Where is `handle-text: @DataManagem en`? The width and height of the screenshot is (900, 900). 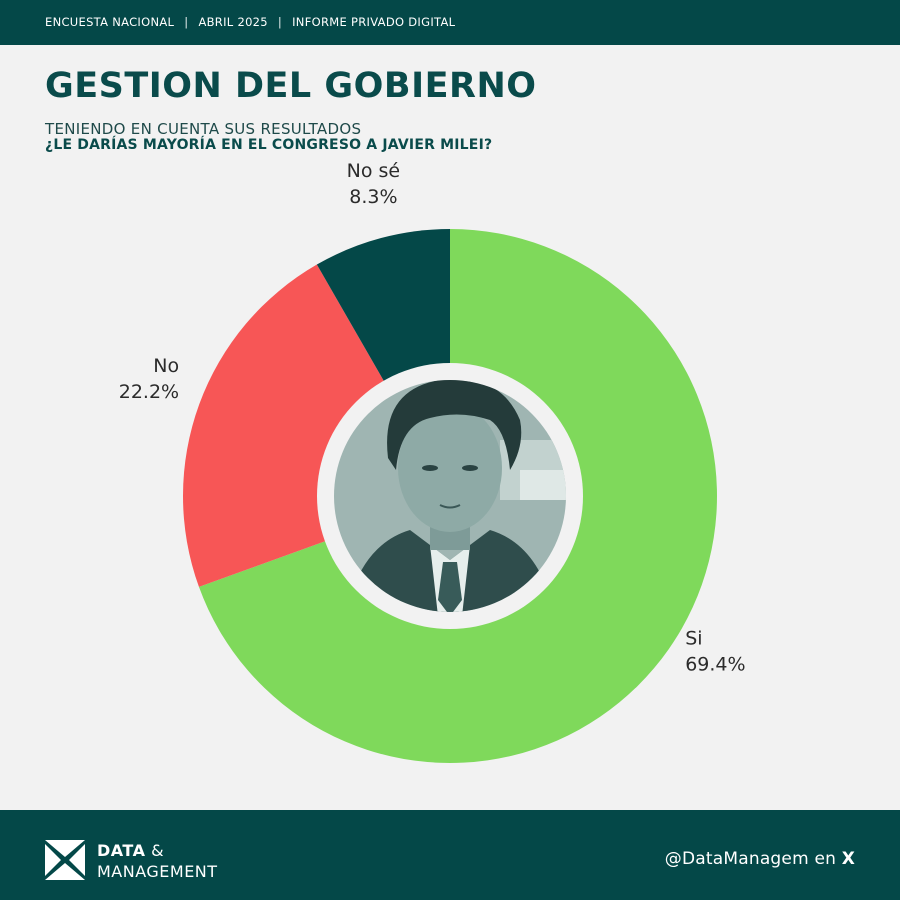
handle-text: @DataManagem en is located at coordinates (753, 859).